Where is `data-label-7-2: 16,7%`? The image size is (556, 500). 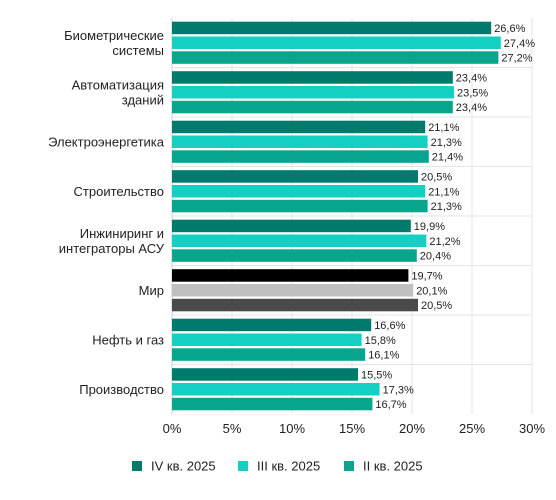
data-label-7-2: 16,7% is located at coordinates (390, 405).